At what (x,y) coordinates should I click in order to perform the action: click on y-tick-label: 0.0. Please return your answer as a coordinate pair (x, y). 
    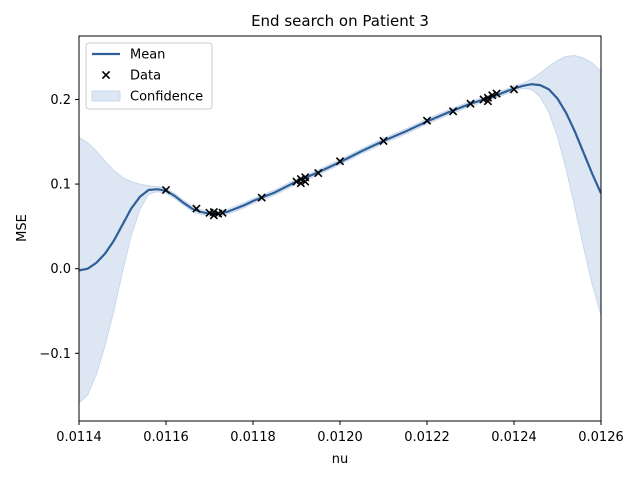
    Looking at the image, I should click on (60, 269).